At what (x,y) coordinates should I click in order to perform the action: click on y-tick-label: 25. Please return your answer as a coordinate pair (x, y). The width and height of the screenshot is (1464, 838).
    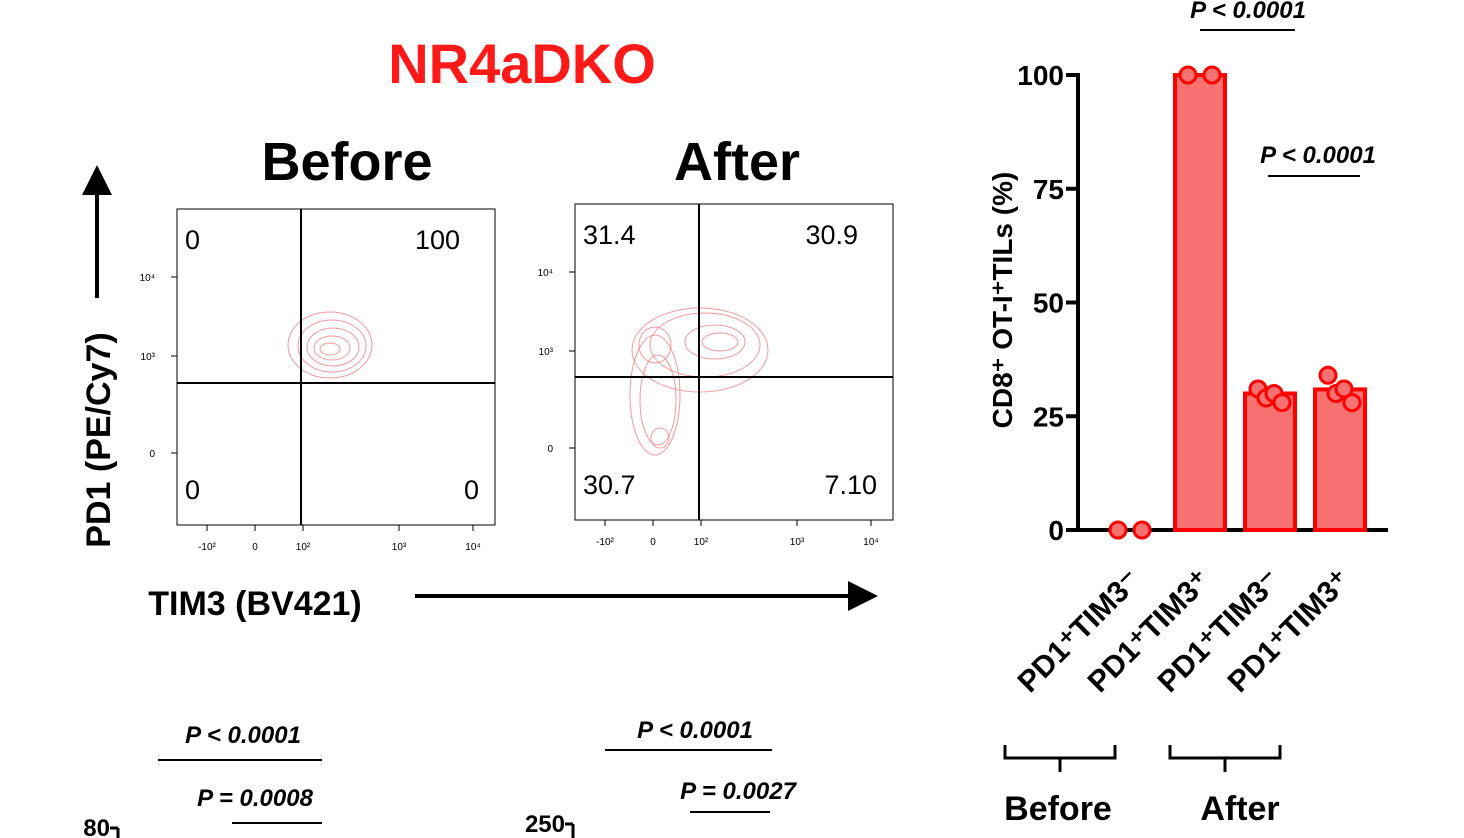
    Looking at the image, I should click on (1048, 416).